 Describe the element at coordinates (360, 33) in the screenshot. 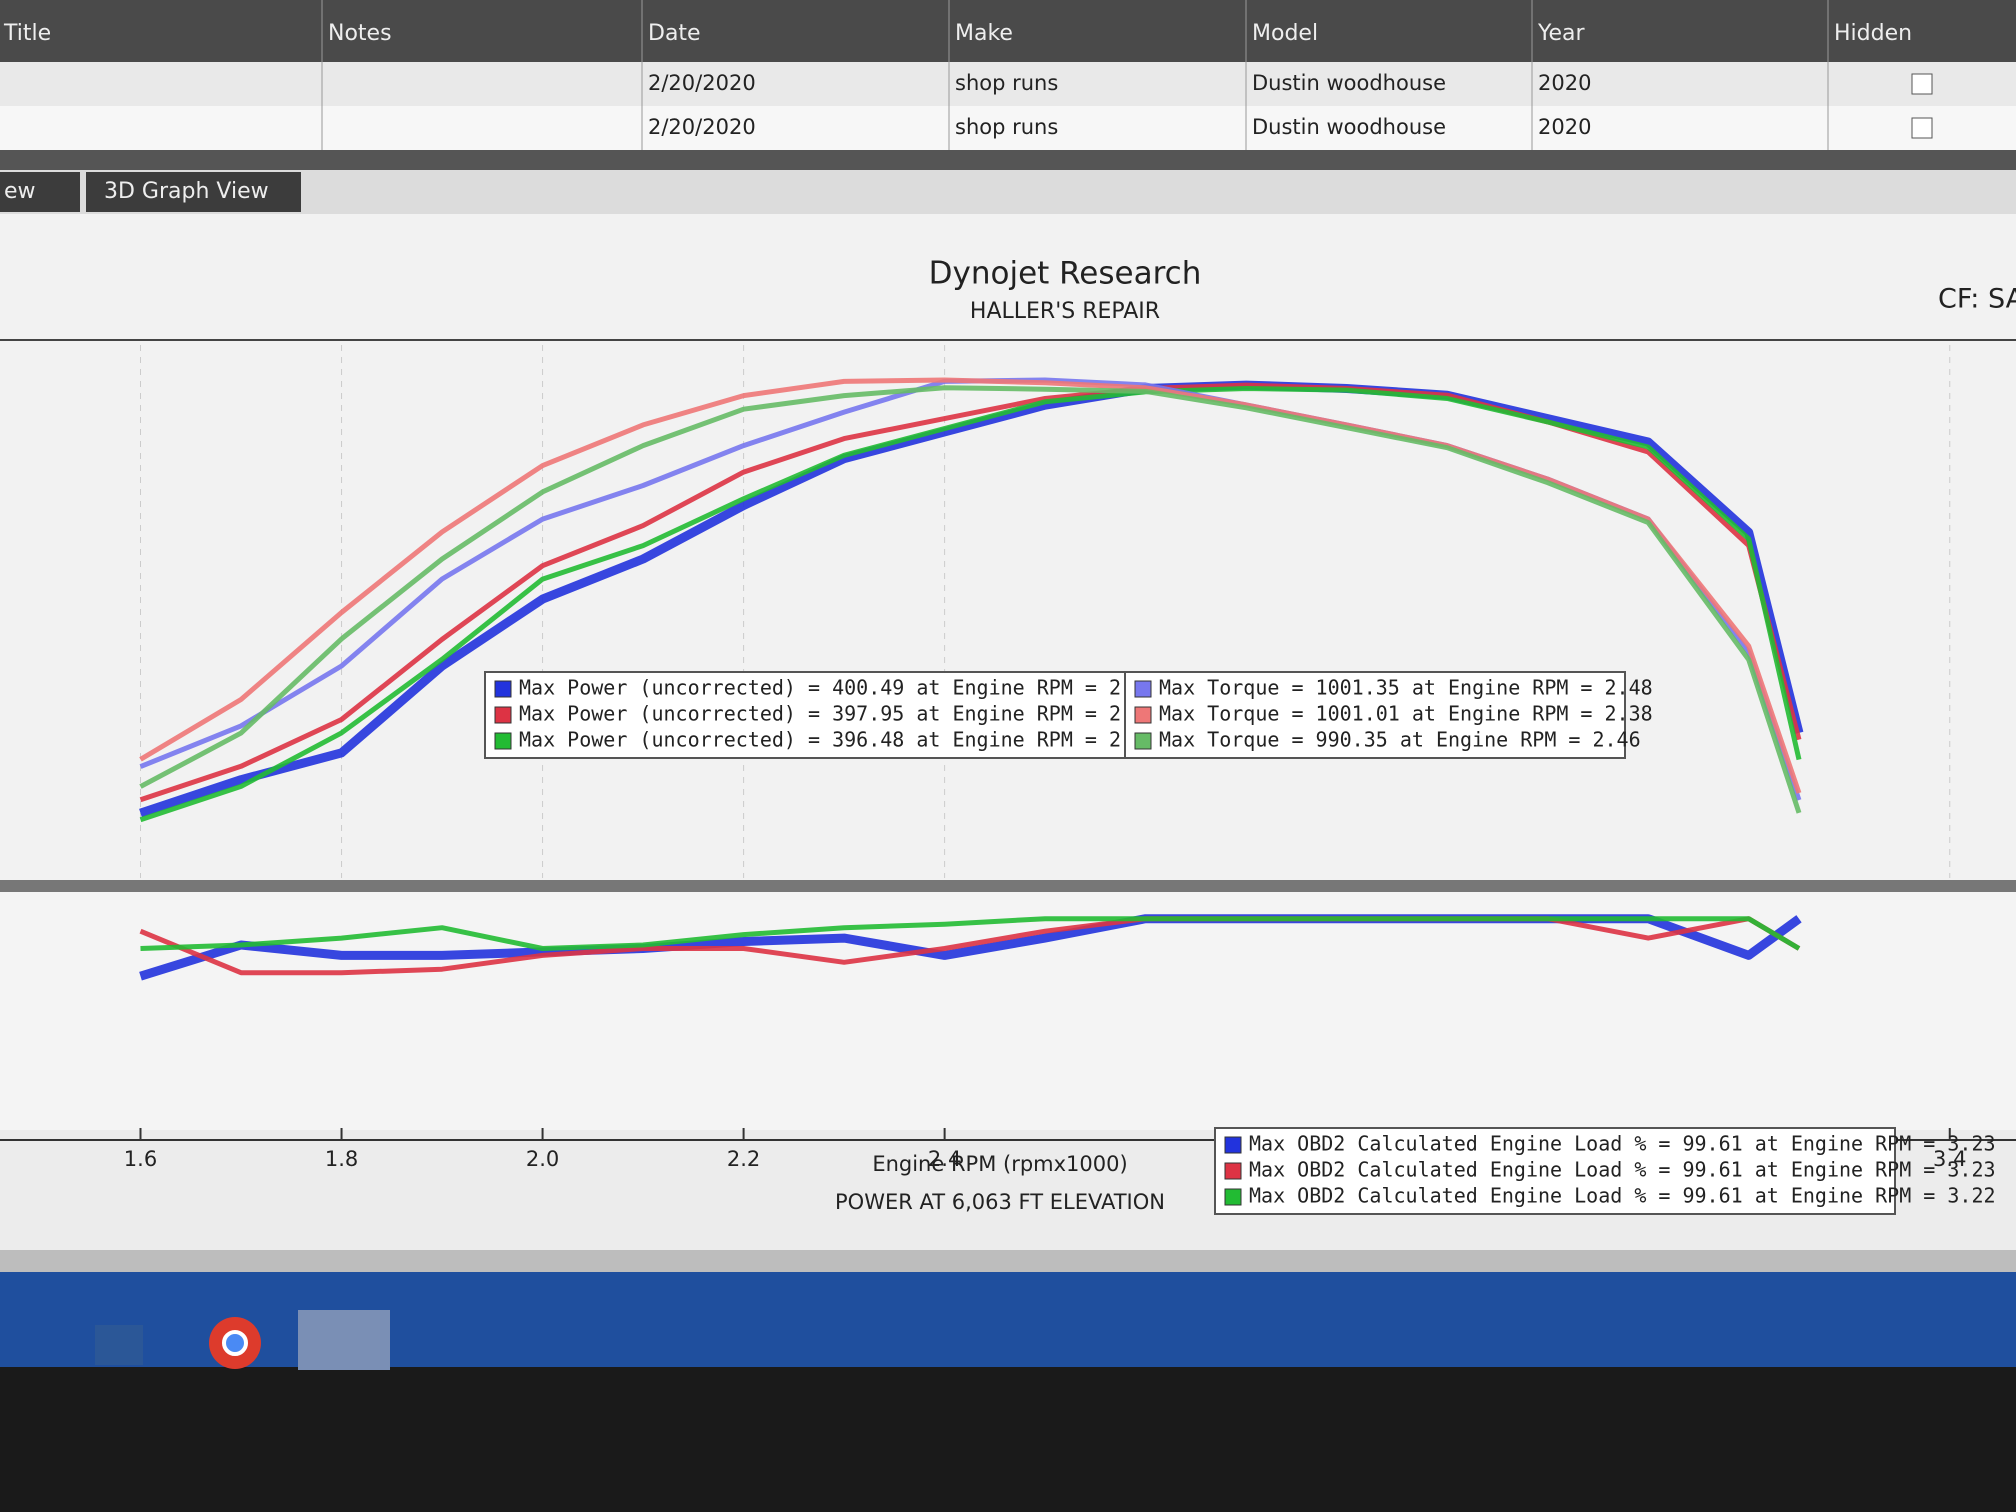

I see `column-header: Notes` at that location.